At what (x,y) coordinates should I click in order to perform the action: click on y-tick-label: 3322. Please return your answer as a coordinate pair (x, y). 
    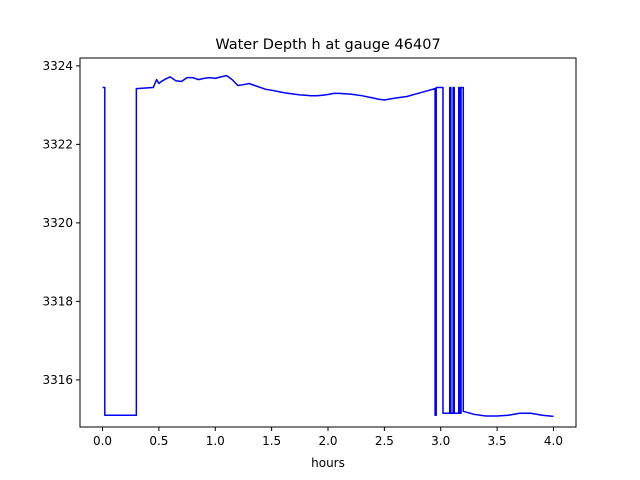
    Looking at the image, I should click on (57, 144).